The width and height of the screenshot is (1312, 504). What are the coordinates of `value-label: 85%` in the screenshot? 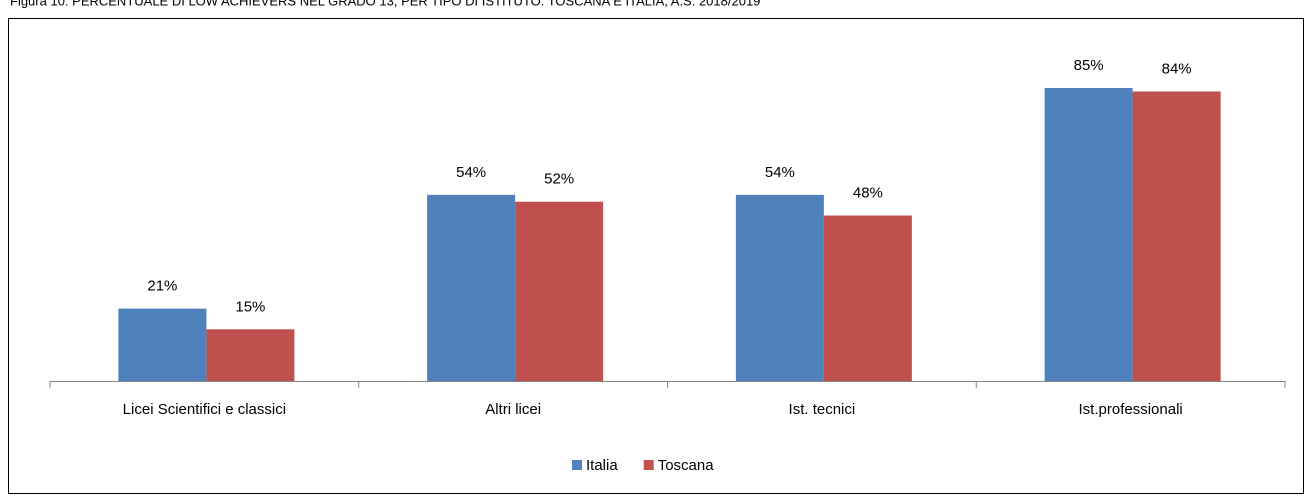 It's located at (1089, 65).